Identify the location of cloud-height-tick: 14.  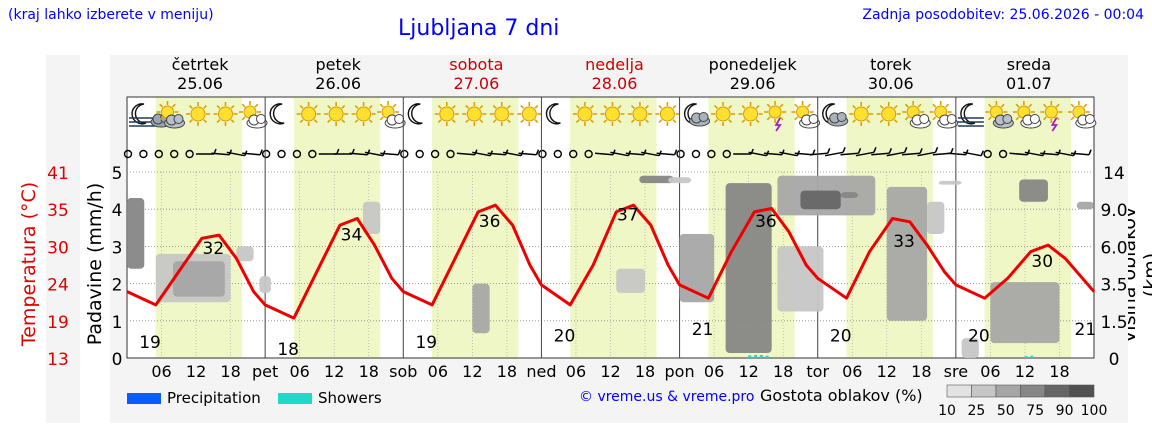
(1114, 174).